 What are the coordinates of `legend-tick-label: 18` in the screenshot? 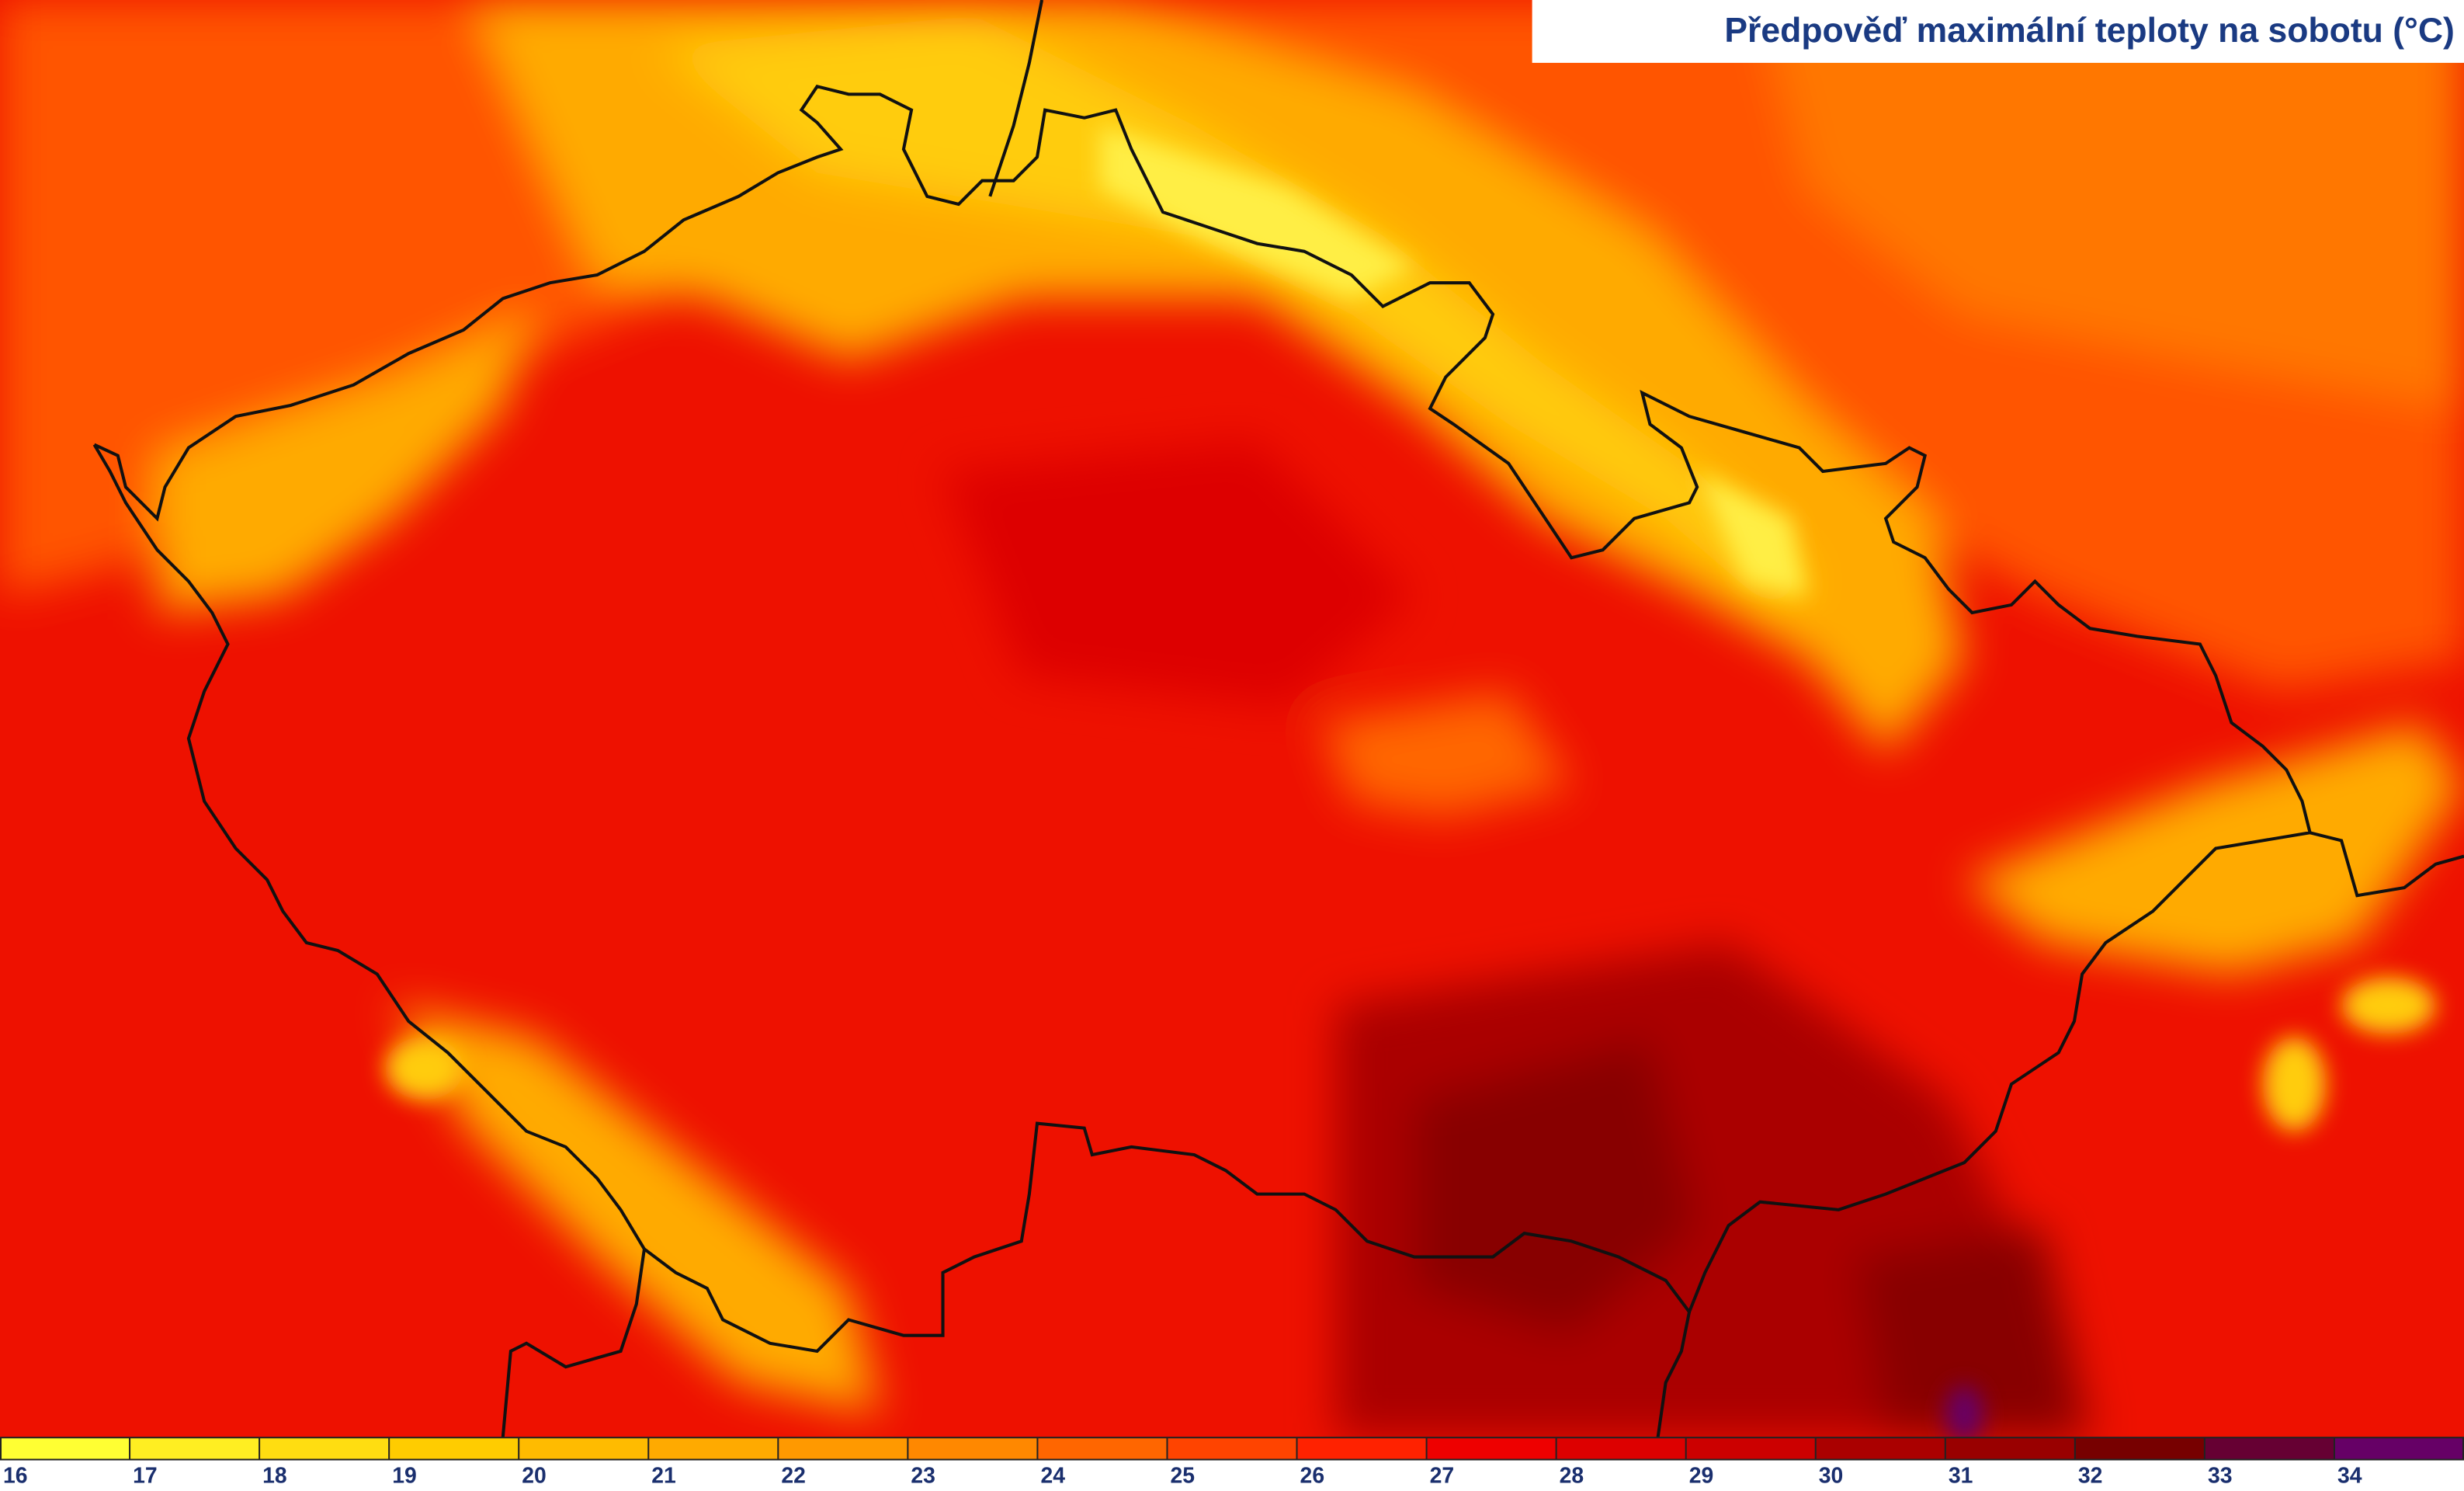 It's located at (274, 1475).